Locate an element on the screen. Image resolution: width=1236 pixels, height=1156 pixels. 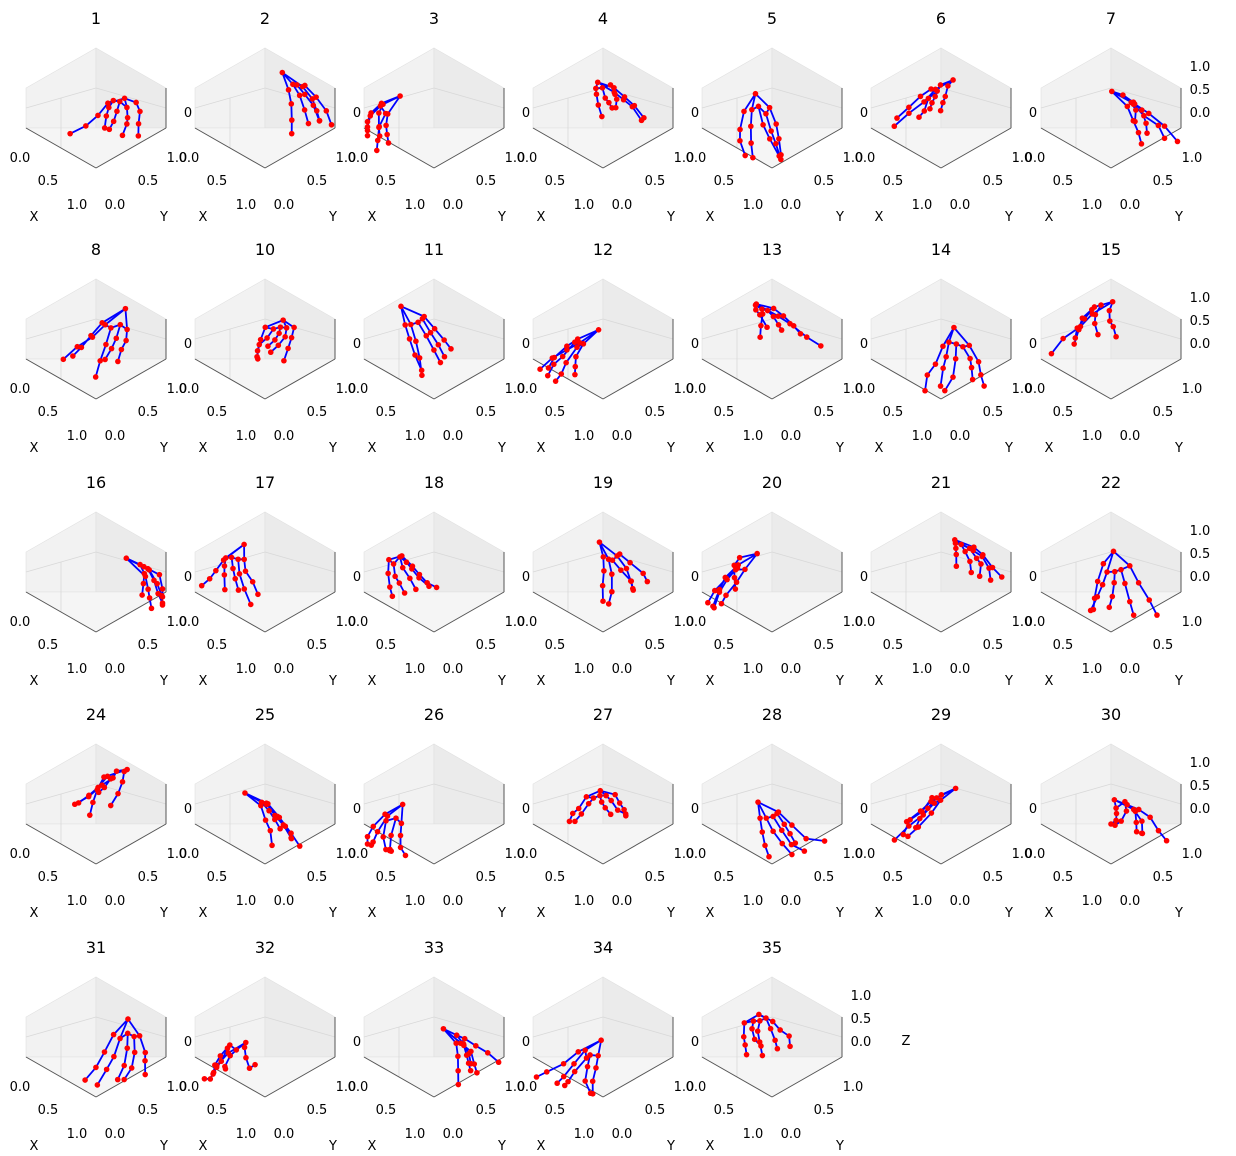
panel: 35 0.0 0.5 1.0 0.0 0.5 1.0 X Y 0.0 0.5 1.0 Z is located at coordinates (798, 1046).